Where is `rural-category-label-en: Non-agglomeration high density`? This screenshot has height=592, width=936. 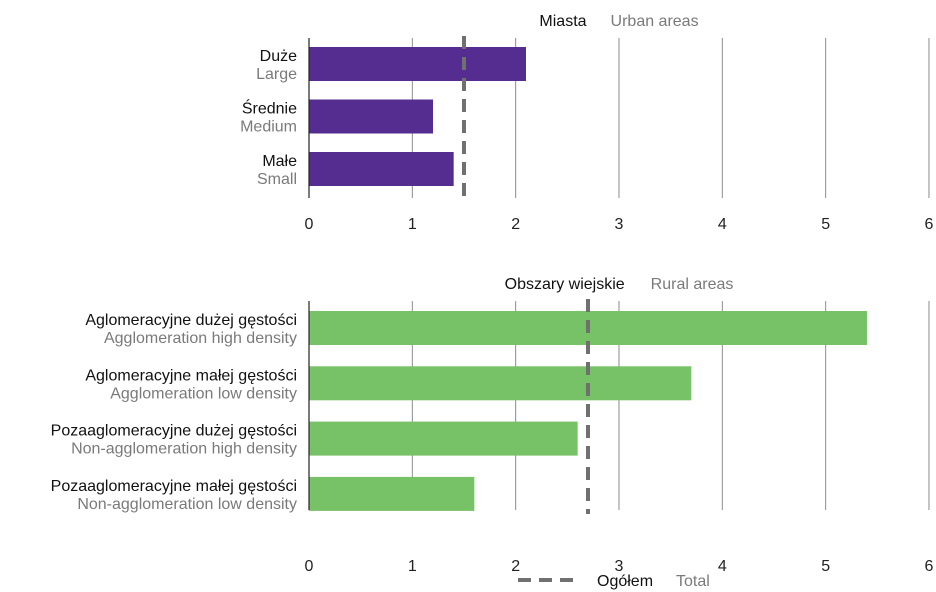
rural-category-label-en: Non-agglomeration high density is located at coordinates (184, 449).